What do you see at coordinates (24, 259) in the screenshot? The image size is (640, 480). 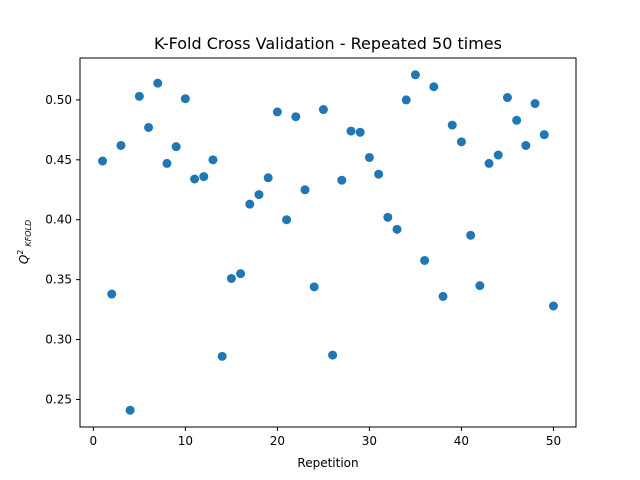 I see `y-axis-label-base: Q` at bounding box center [24, 259].